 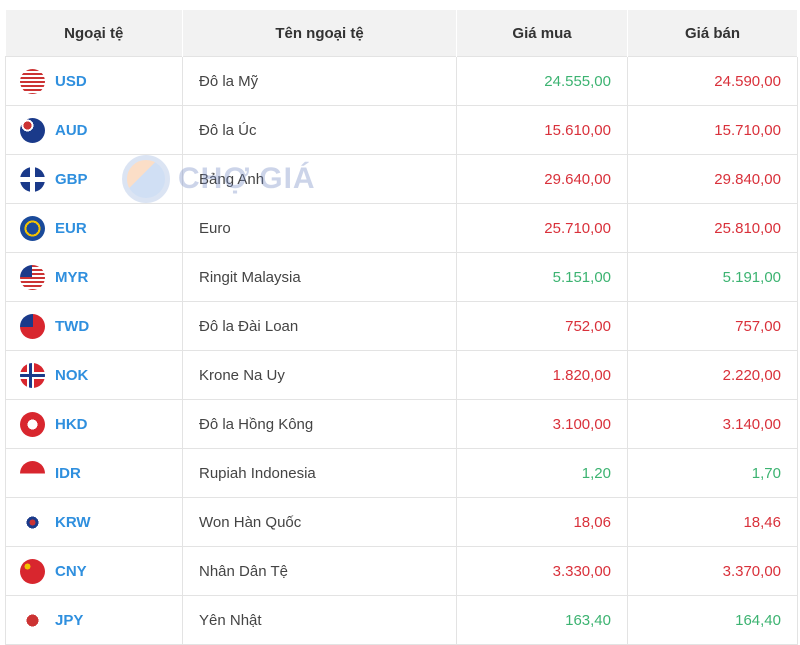 What do you see at coordinates (319, 620) in the screenshot?
I see `currency-name: Yên Nhật` at bounding box center [319, 620].